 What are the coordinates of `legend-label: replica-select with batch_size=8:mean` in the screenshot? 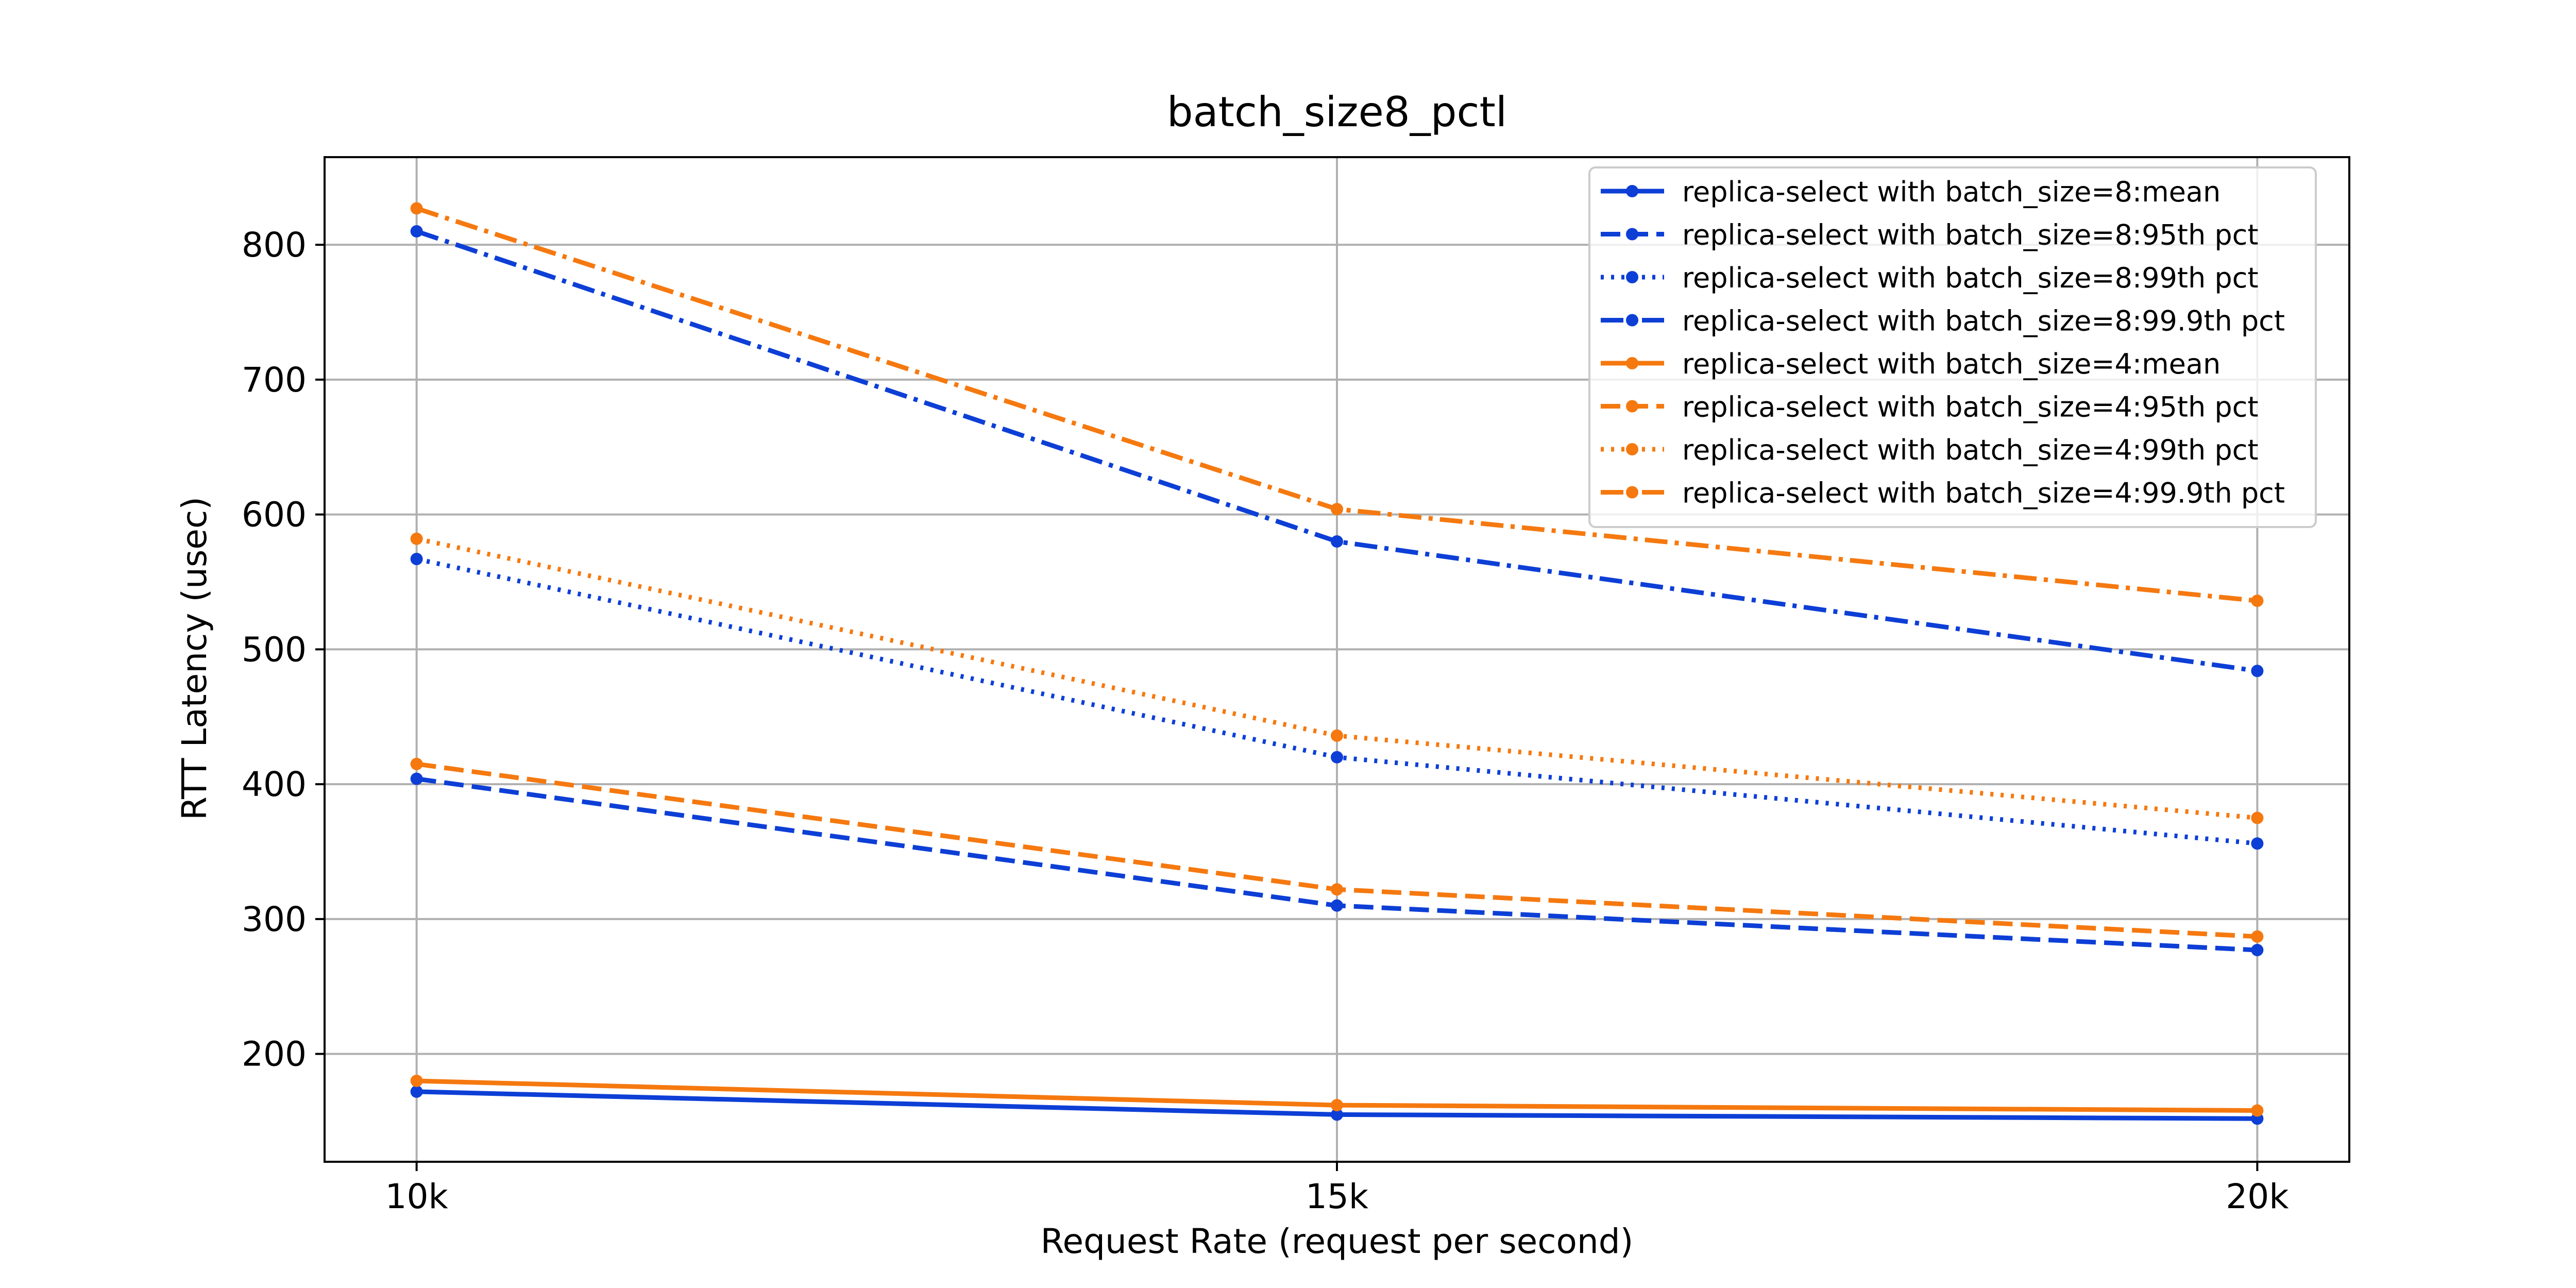 It's located at (1951, 192).